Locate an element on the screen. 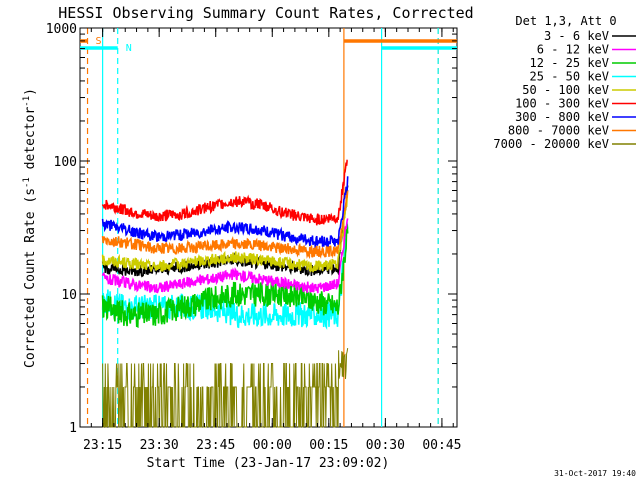 The width and height of the screenshot is (640, 480). y-tick-label: 1000 is located at coordinates (61, 29).